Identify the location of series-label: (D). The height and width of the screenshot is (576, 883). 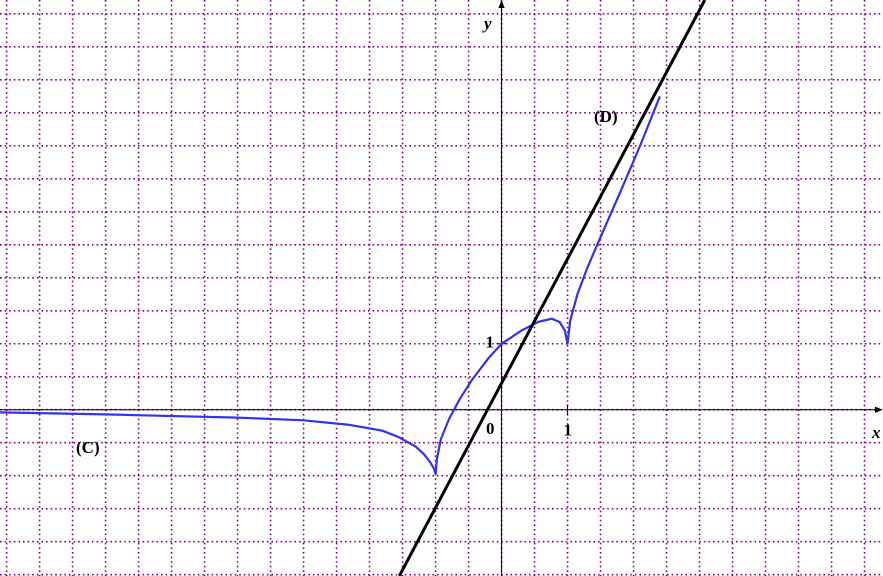
(606, 116).